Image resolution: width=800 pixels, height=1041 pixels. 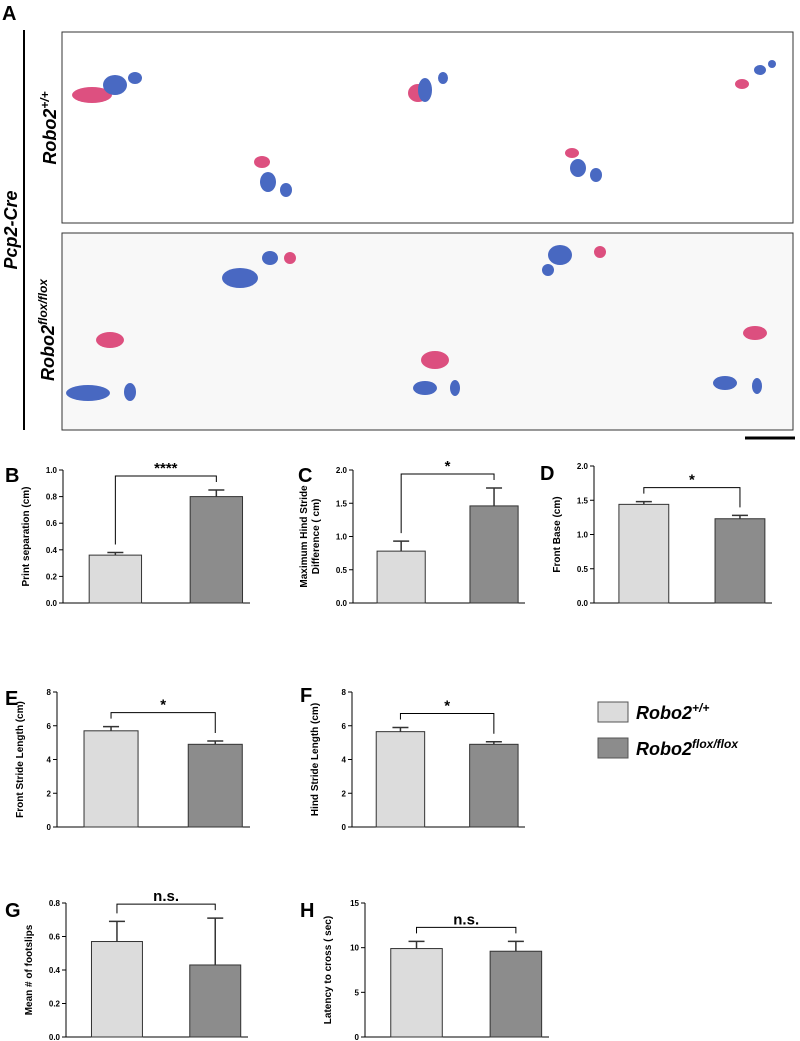 I want to click on y-axis-label: Maximum Hind Stride, so click(x=304, y=536).